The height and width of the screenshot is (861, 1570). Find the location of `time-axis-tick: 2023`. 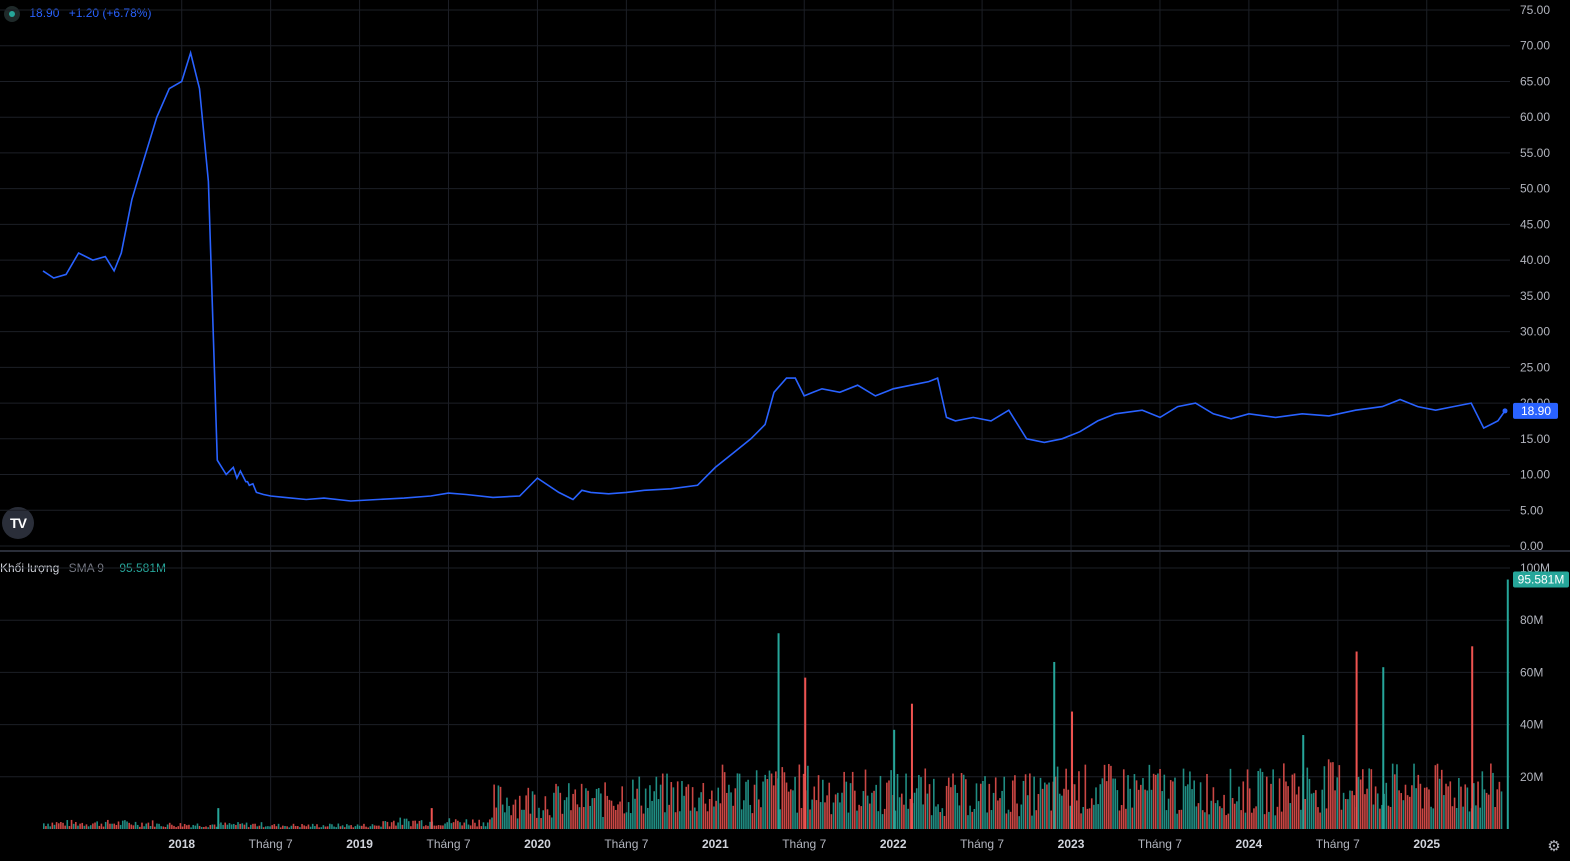

time-axis-tick: 2023 is located at coordinates (1071, 844).